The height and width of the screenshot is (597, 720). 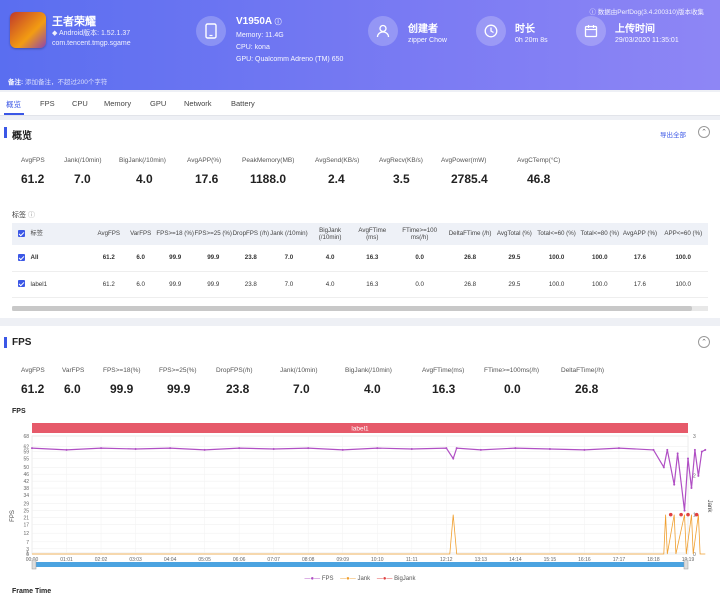 I want to click on x-tick-label: 01:01, so click(x=66, y=560).